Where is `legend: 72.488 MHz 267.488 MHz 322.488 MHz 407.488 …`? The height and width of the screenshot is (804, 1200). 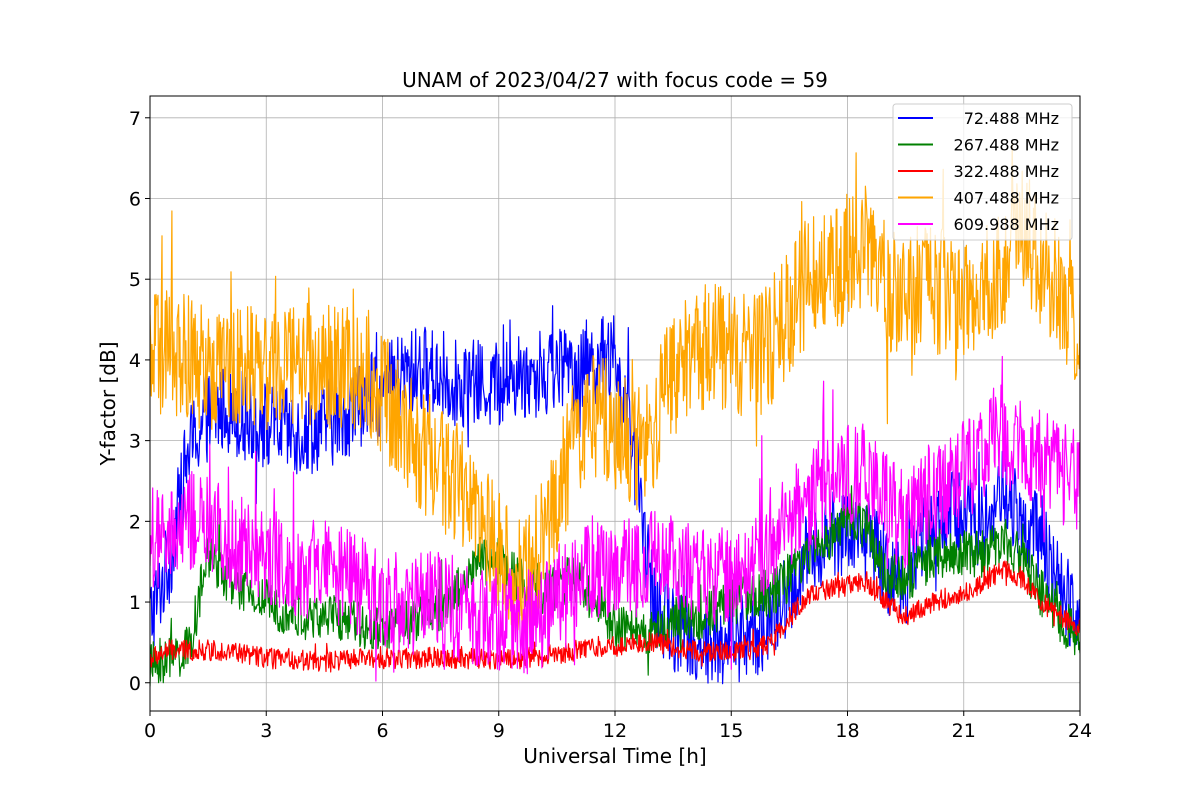
legend: 72.488 MHz 267.488 MHz 322.488 MHz 407.488 … is located at coordinates (982, 172).